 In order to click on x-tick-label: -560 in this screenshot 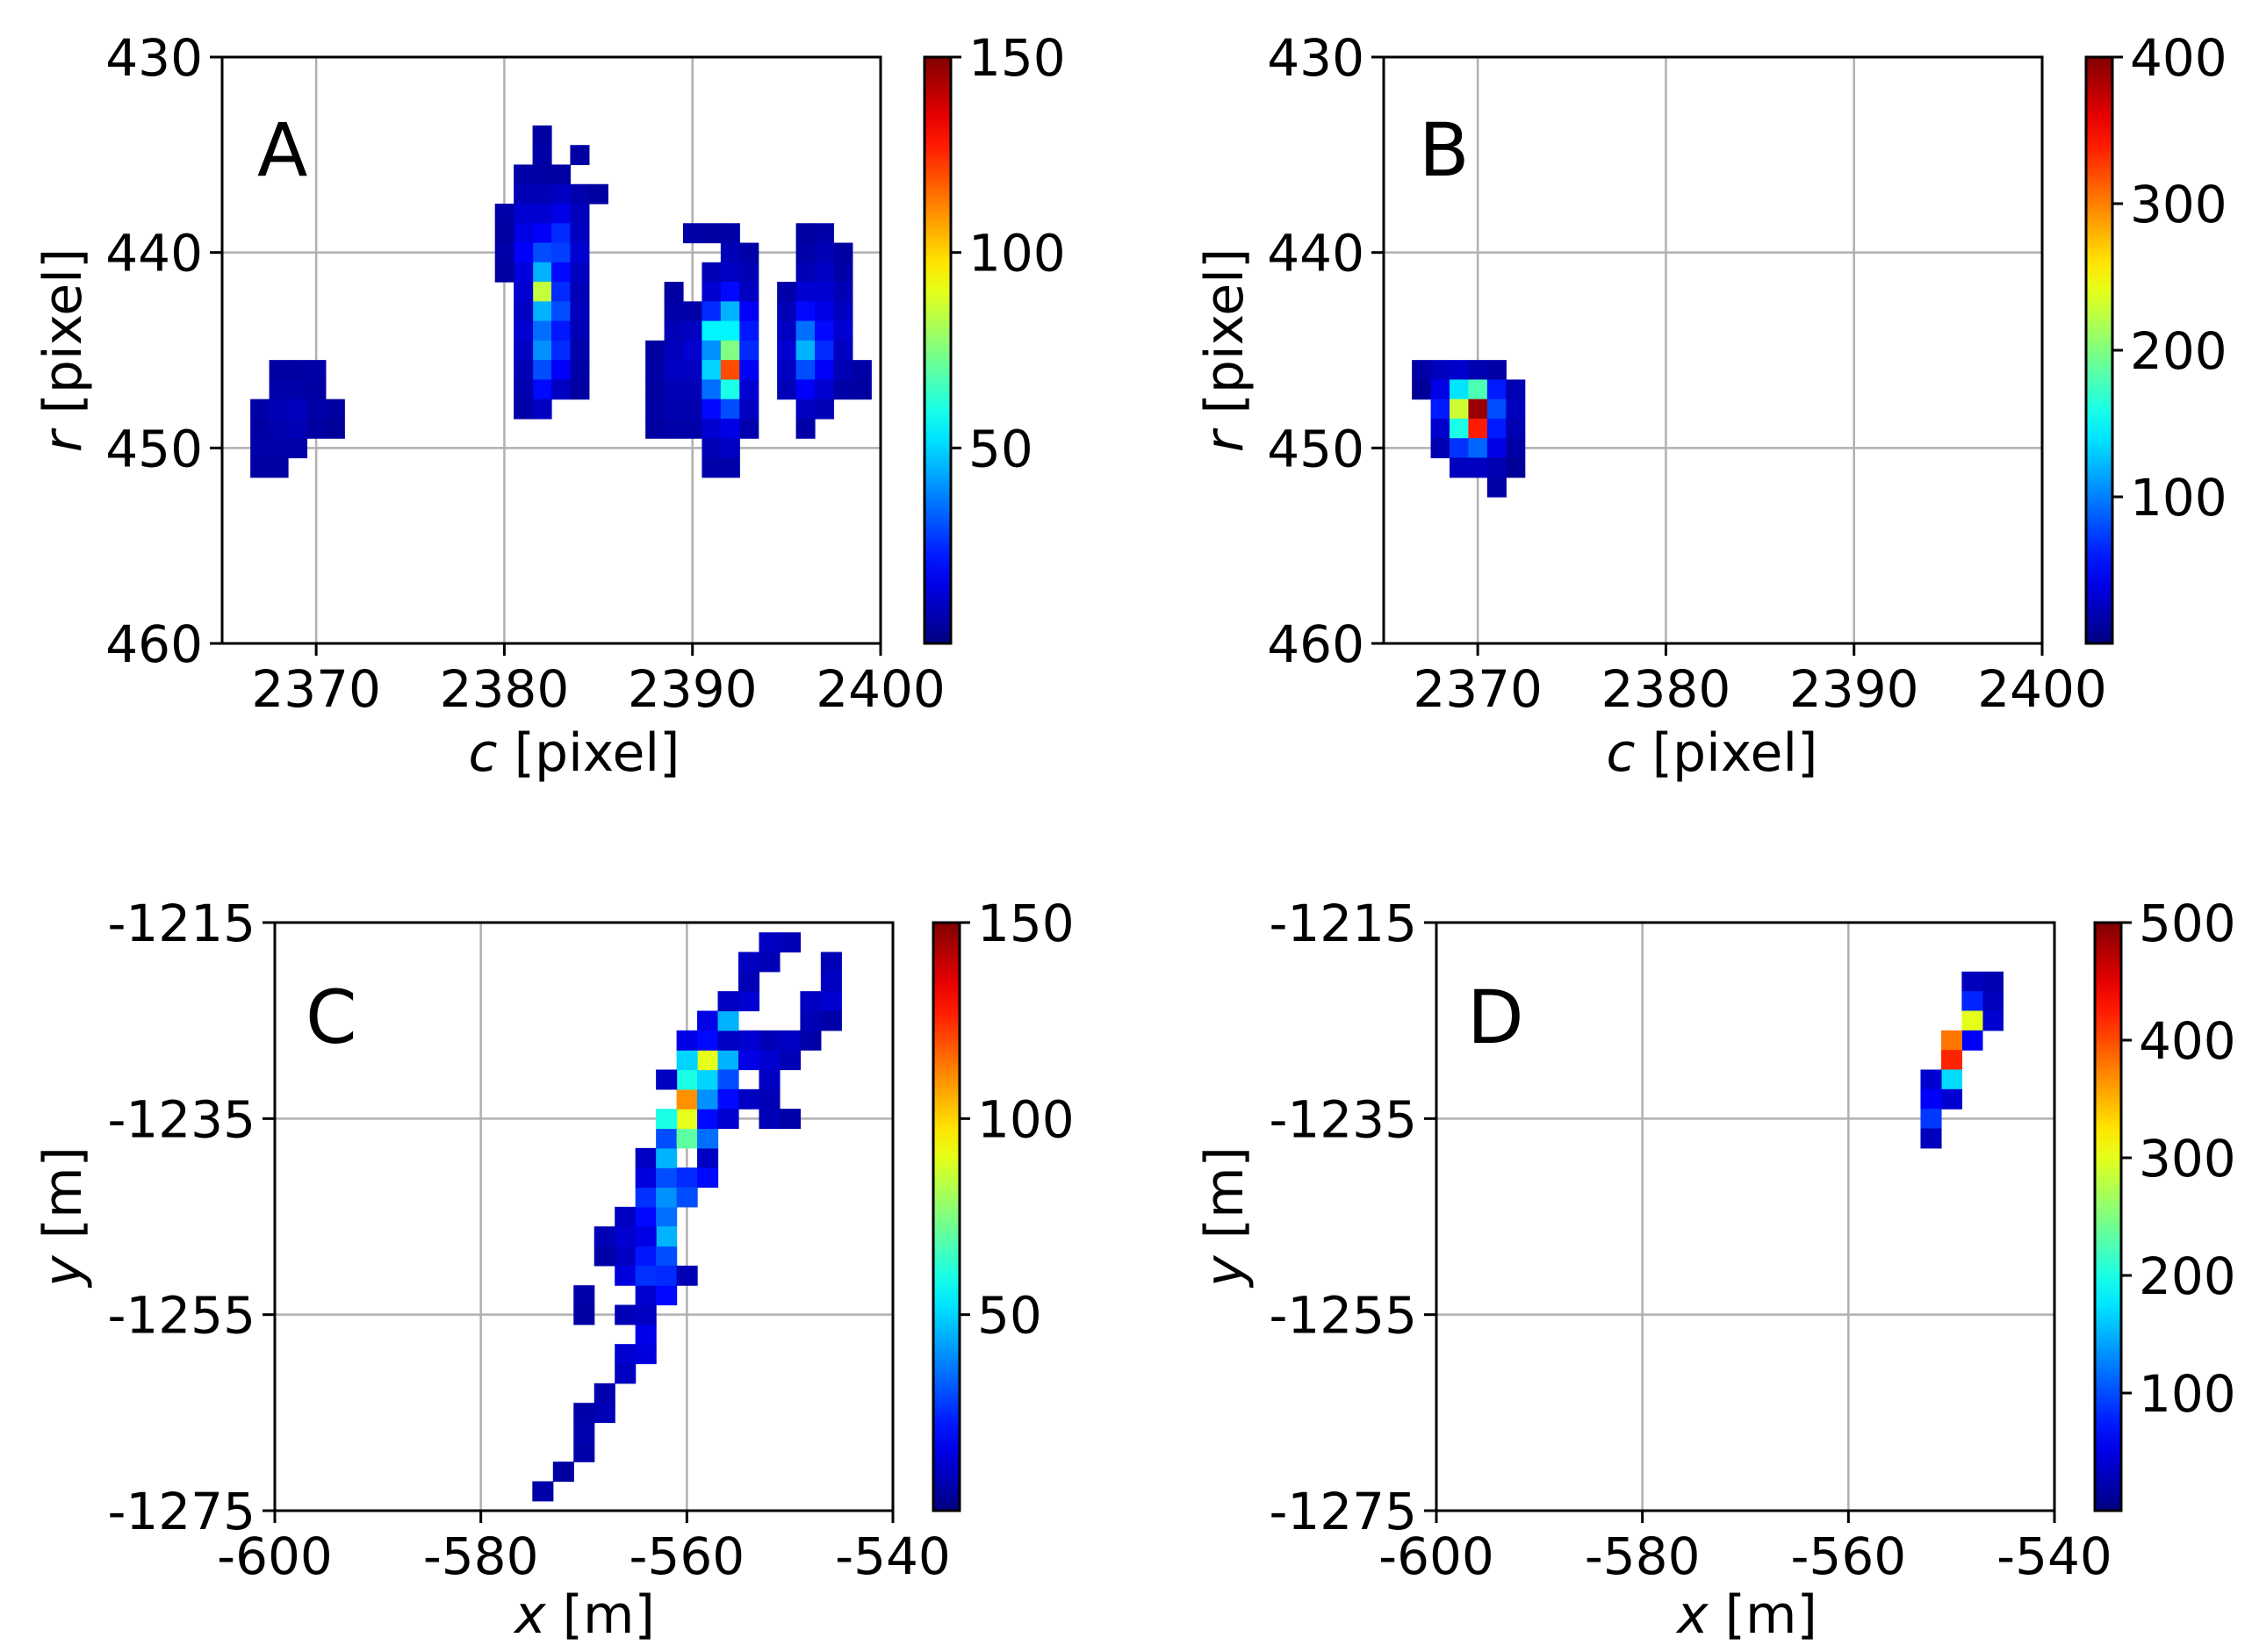, I will do `click(687, 1556)`.